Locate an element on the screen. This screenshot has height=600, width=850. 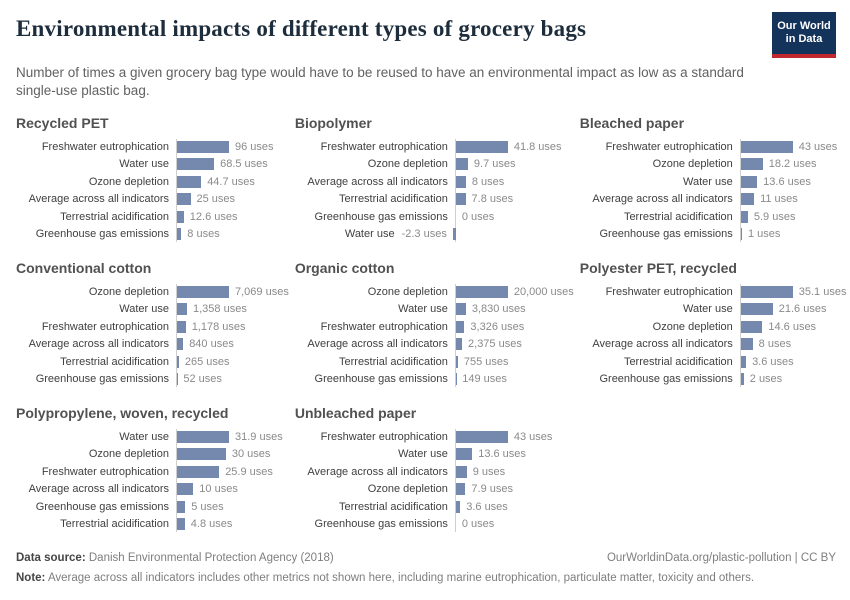
value-label: 68.5 uses is located at coordinates (244, 164).